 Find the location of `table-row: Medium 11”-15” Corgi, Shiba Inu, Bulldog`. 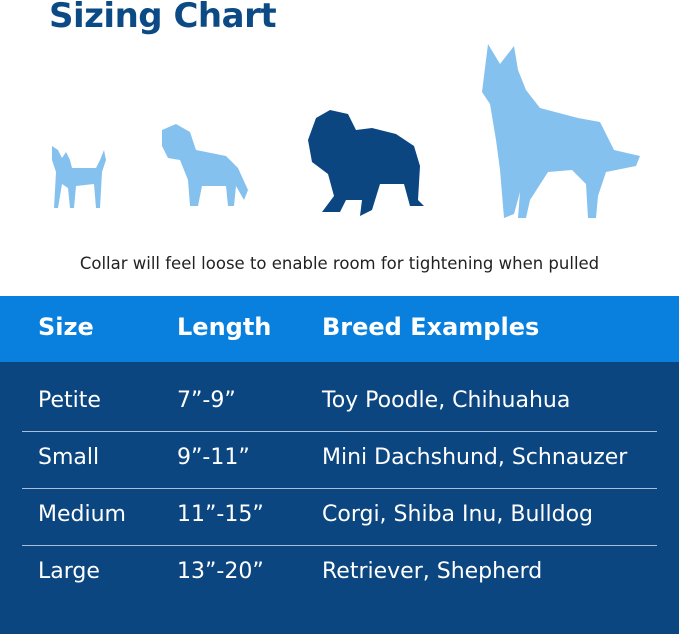

table-row: Medium 11”-15” Corgi, Shiba Inu, Bulldog is located at coordinates (339, 516).